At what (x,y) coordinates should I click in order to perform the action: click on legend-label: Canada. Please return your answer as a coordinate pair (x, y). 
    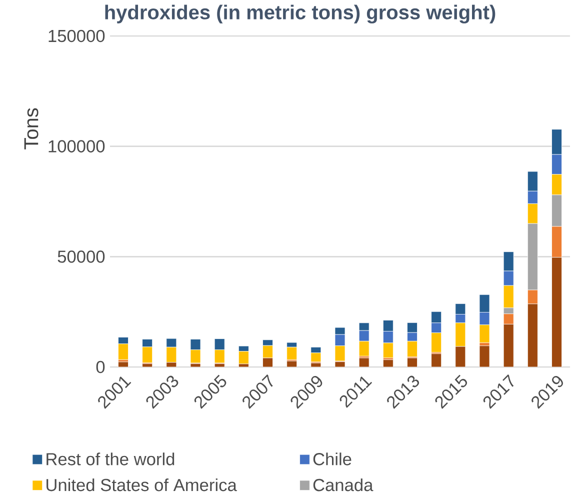
    Looking at the image, I should click on (343, 485).